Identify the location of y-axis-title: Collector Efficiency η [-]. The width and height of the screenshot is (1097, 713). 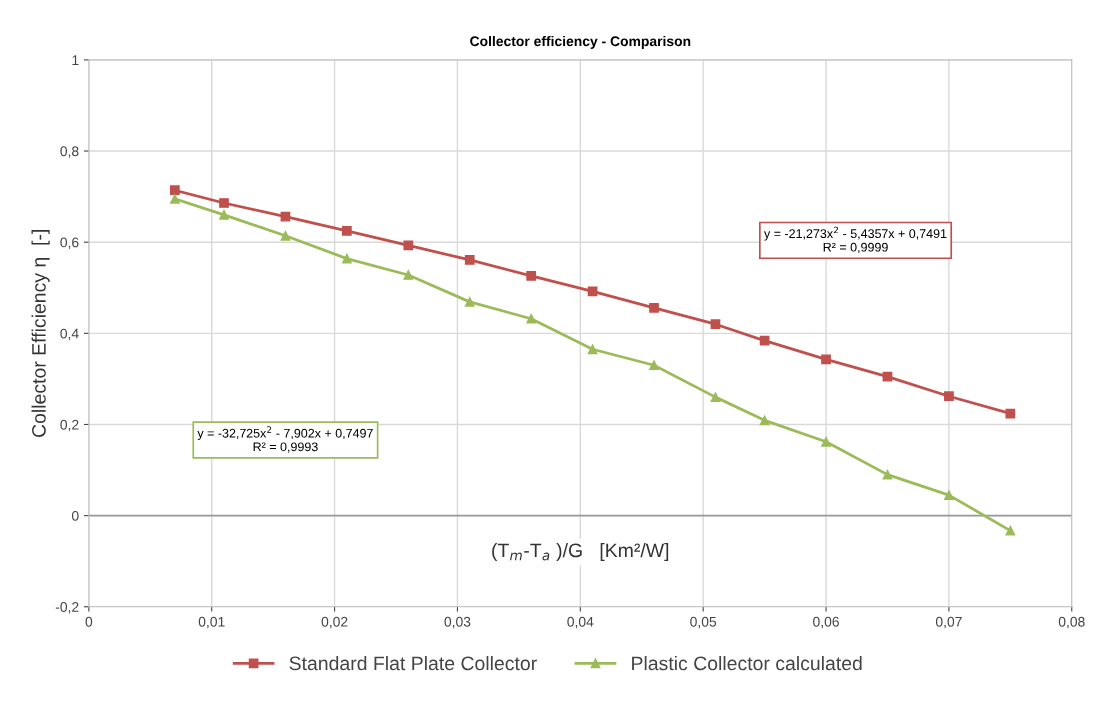
(40, 333).